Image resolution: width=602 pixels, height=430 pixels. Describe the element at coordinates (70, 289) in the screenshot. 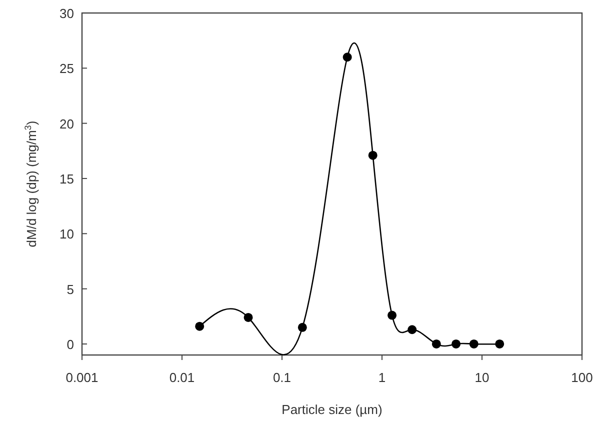

I see `y-tick-label: 5` at that location.